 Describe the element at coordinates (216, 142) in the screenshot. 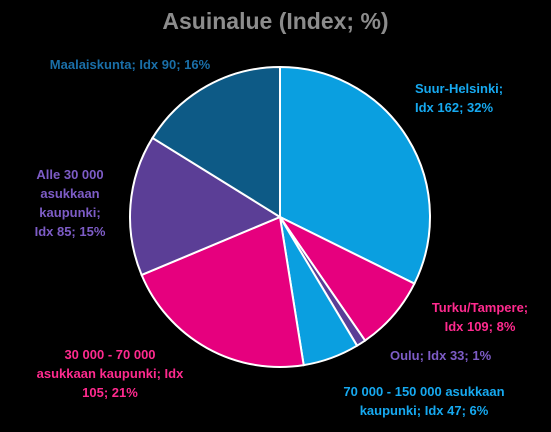

I see `pie-slice-maalaiskunta` at that location.